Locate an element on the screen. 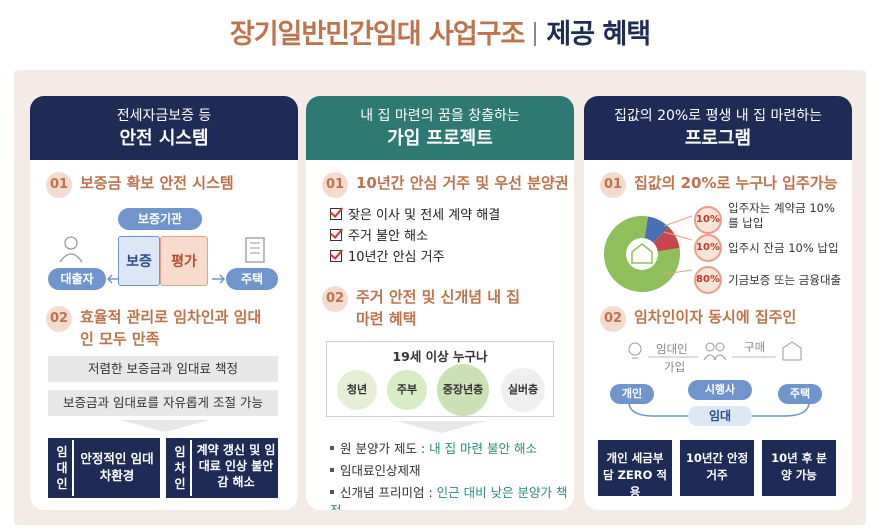 The height and width of the screenshot is (529, 880). check-item-label: 잦은 이사 및 전세 계약 해결 is located at coordinates (424, 215).